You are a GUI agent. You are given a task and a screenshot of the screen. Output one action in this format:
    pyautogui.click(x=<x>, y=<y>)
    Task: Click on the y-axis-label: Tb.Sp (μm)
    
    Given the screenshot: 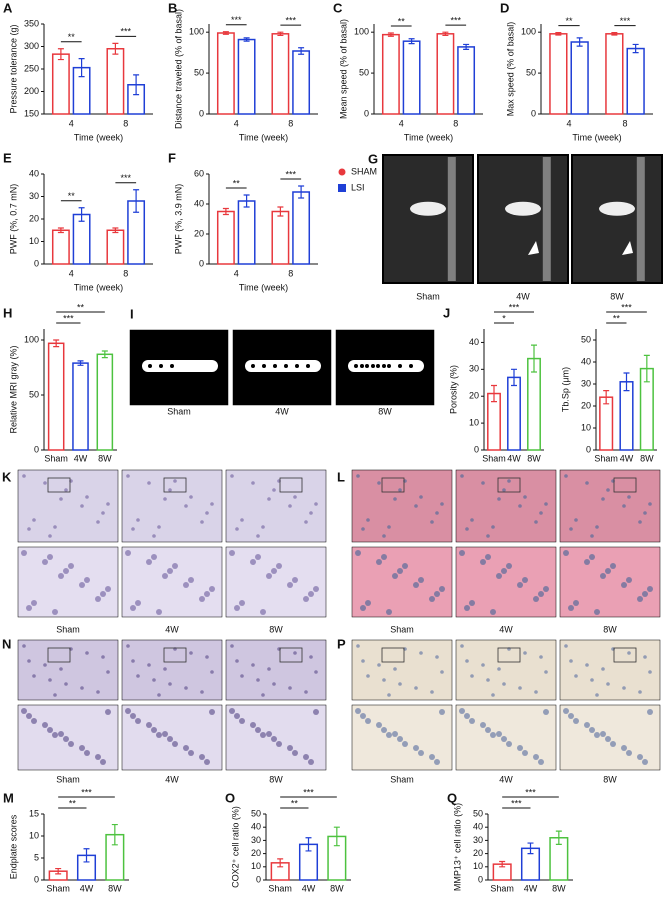 What is the action you would take?
    pyautogui.click(x=565, y=389)
    